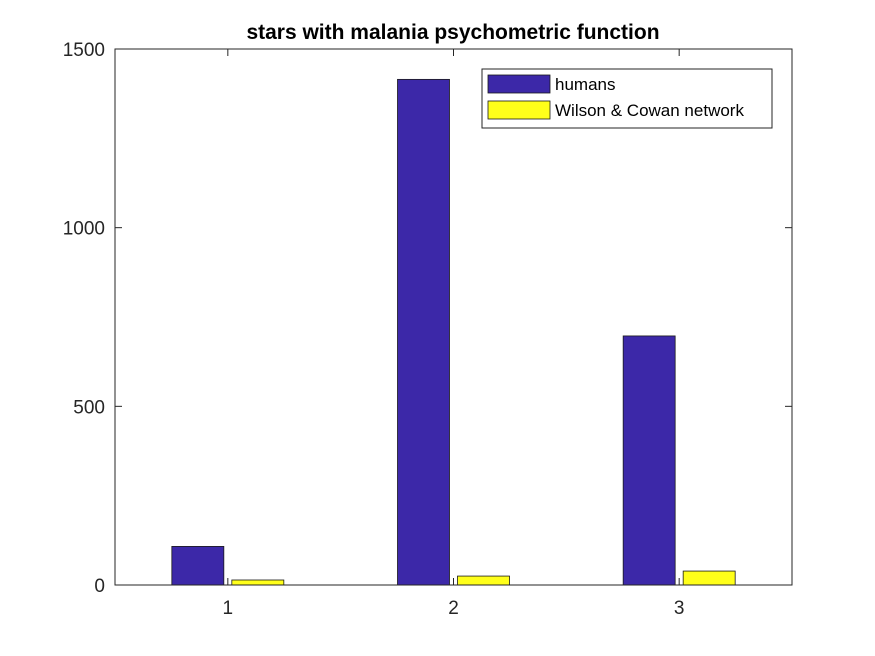 Image resolution: width=875 pixels, height=656 pixels. I want to click on x-tick-label: 2, so click(453, 608).